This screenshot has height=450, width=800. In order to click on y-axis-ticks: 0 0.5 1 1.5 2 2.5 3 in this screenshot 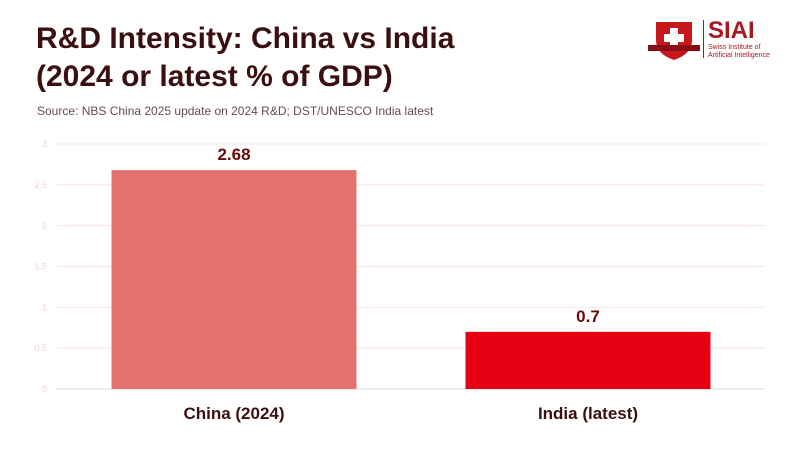, I will do `click(40, 266)`.